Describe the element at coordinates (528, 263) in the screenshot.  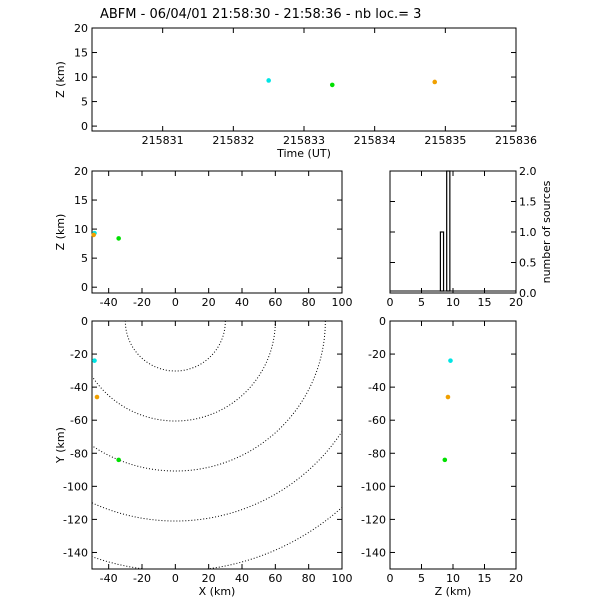
I see `chart-2-ytick-label-1: 0.5` at that location.